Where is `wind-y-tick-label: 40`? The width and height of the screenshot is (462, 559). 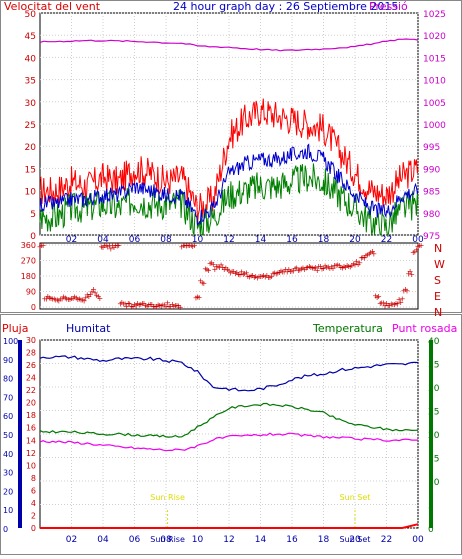 wind-y-tick-label: 40 is located at coordinates (31, 59).